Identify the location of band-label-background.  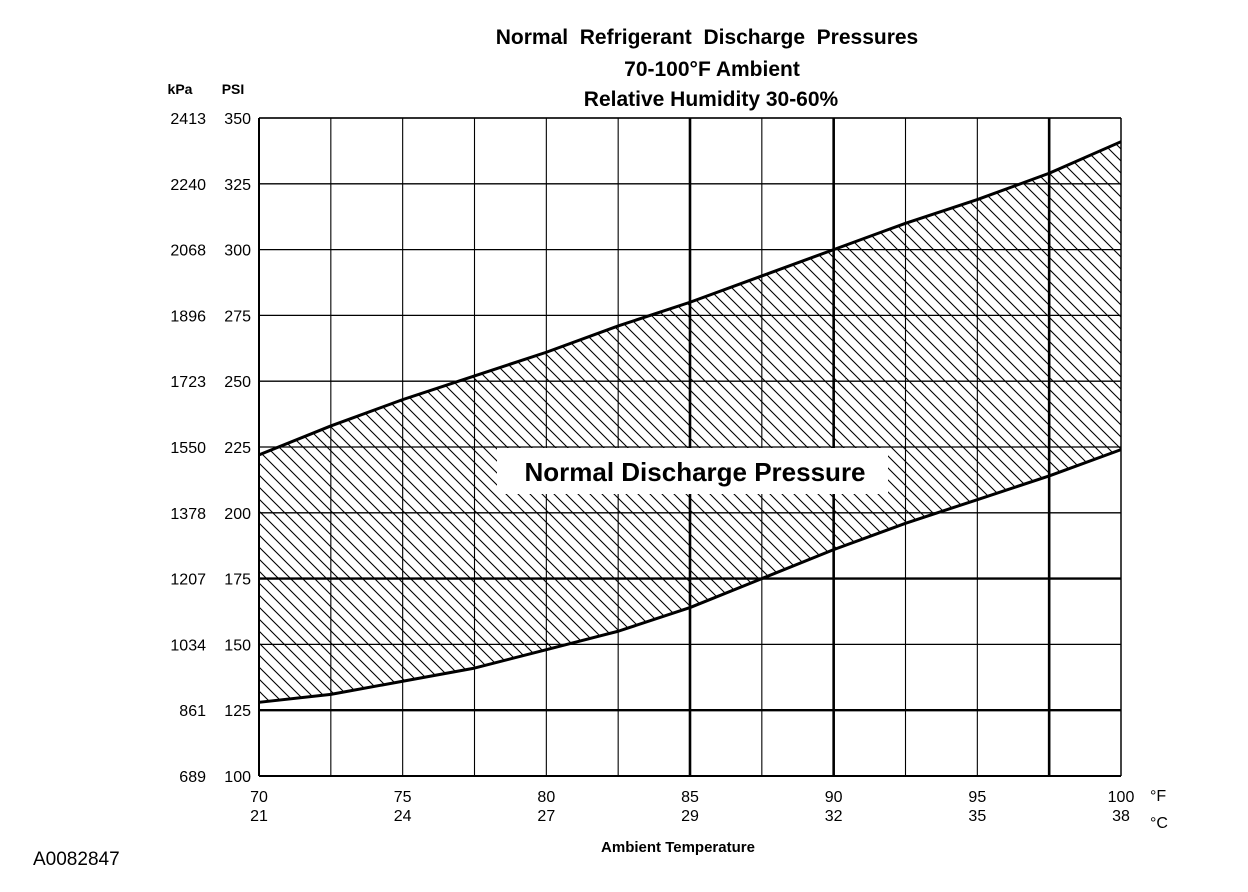
(692, 471).